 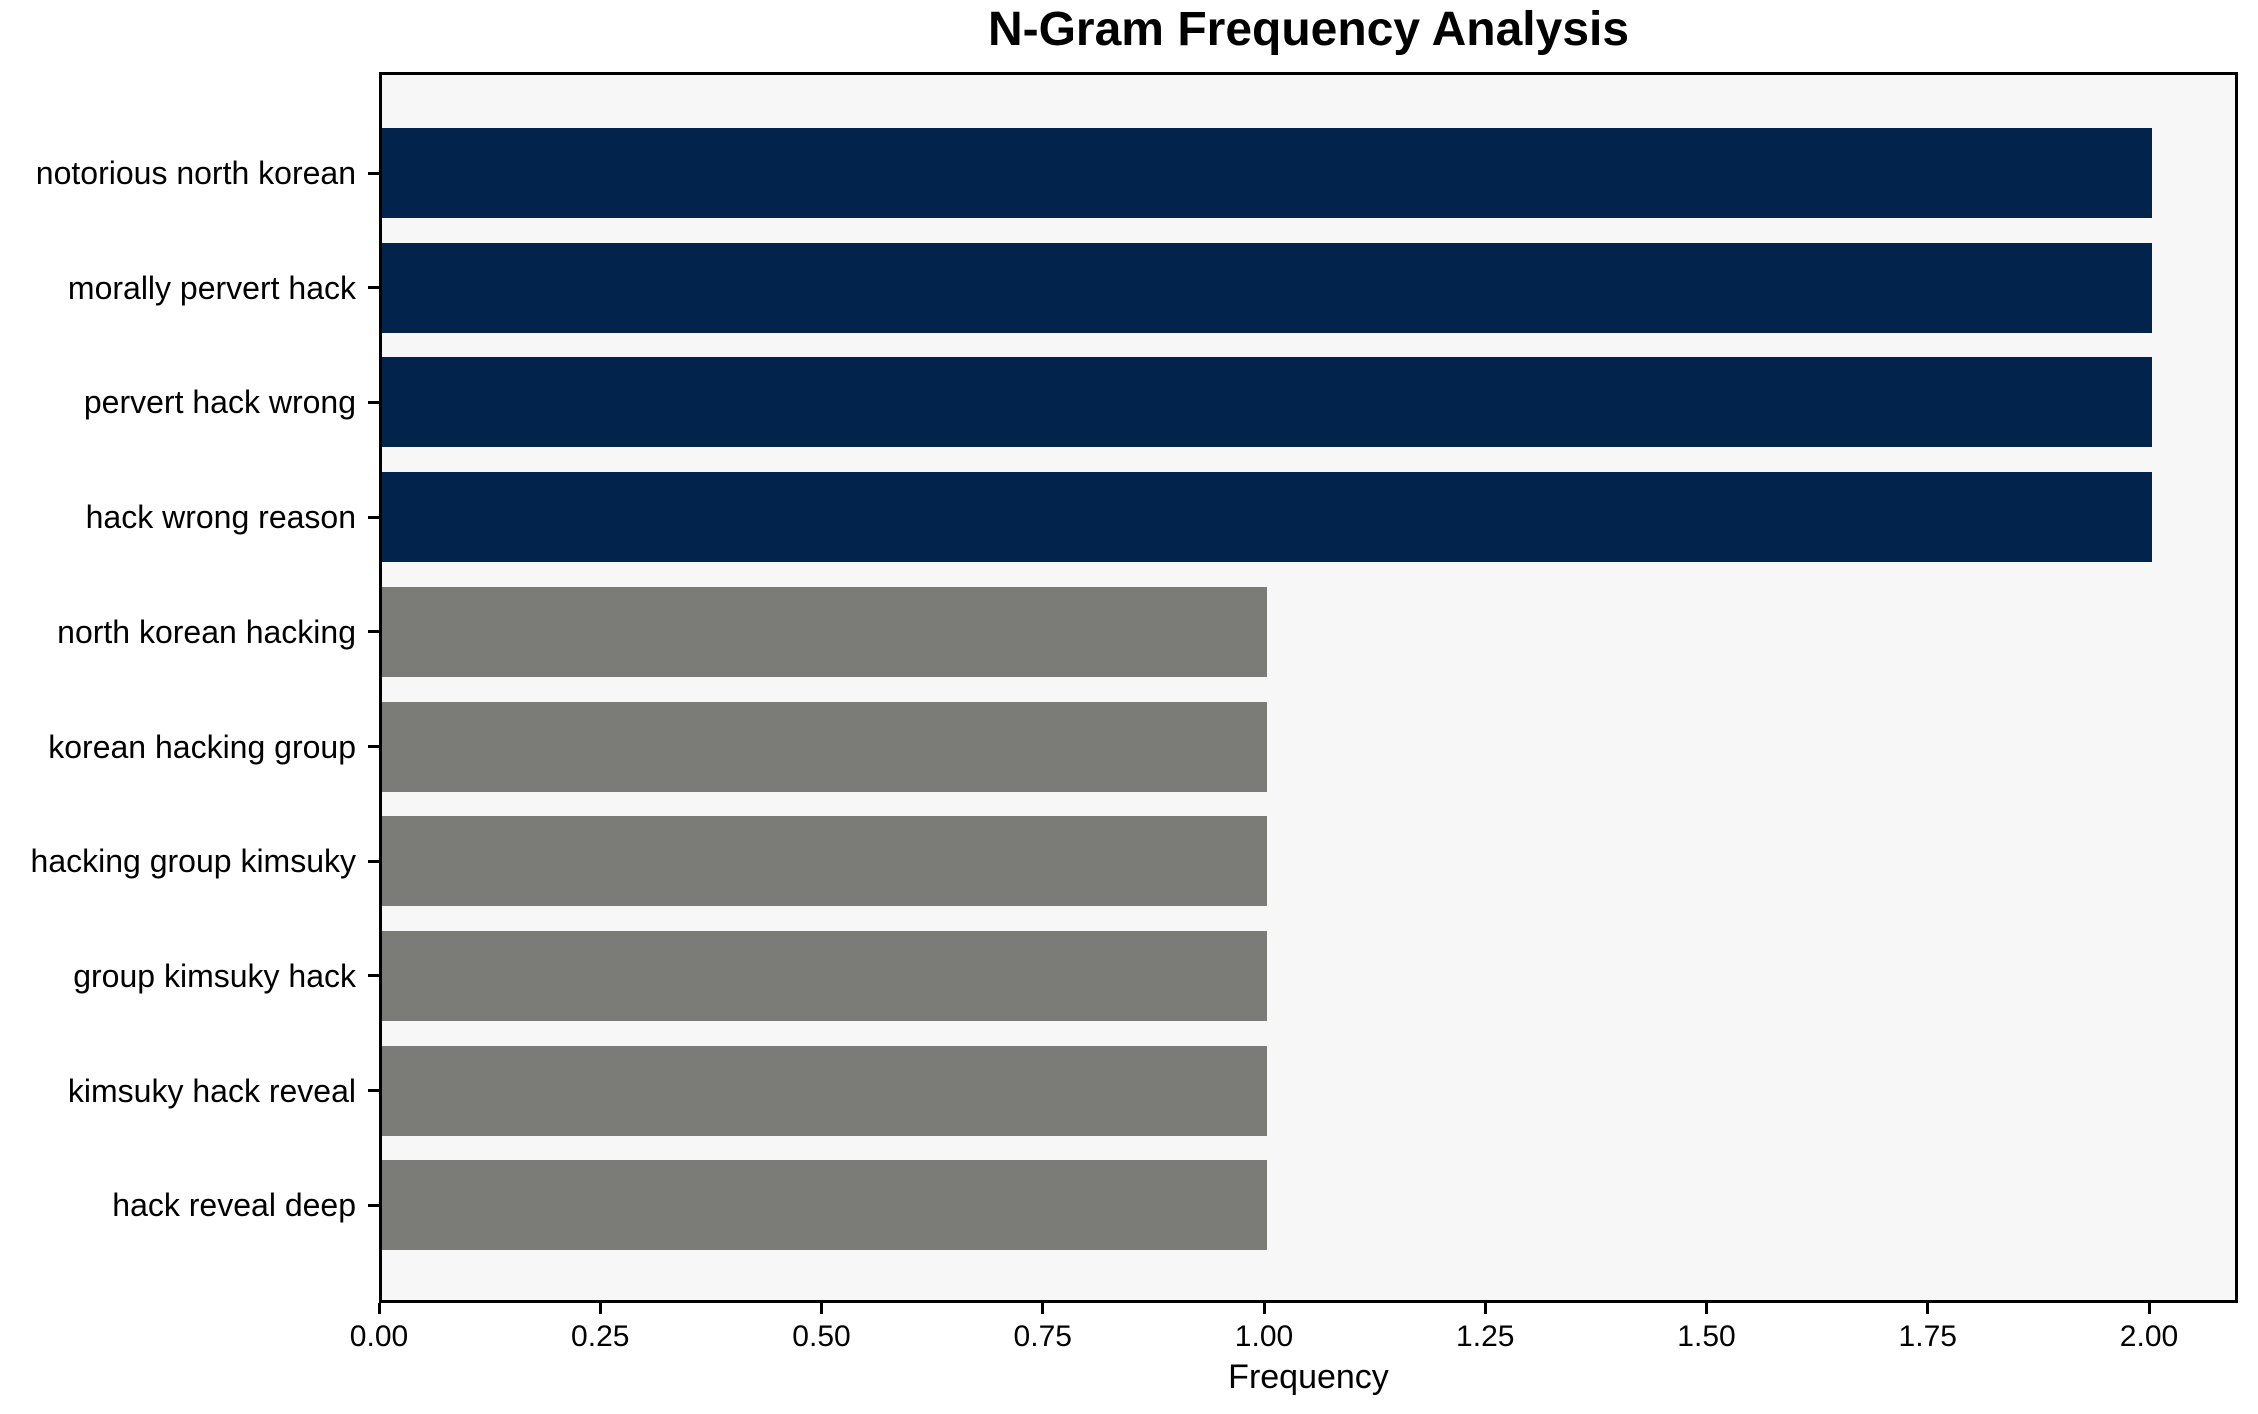 What do you see at coordinates (211, 1090) in the screenshot?
I see `y-tick-label: kimsuky hack reveal` at bounding box center [211, 1090].